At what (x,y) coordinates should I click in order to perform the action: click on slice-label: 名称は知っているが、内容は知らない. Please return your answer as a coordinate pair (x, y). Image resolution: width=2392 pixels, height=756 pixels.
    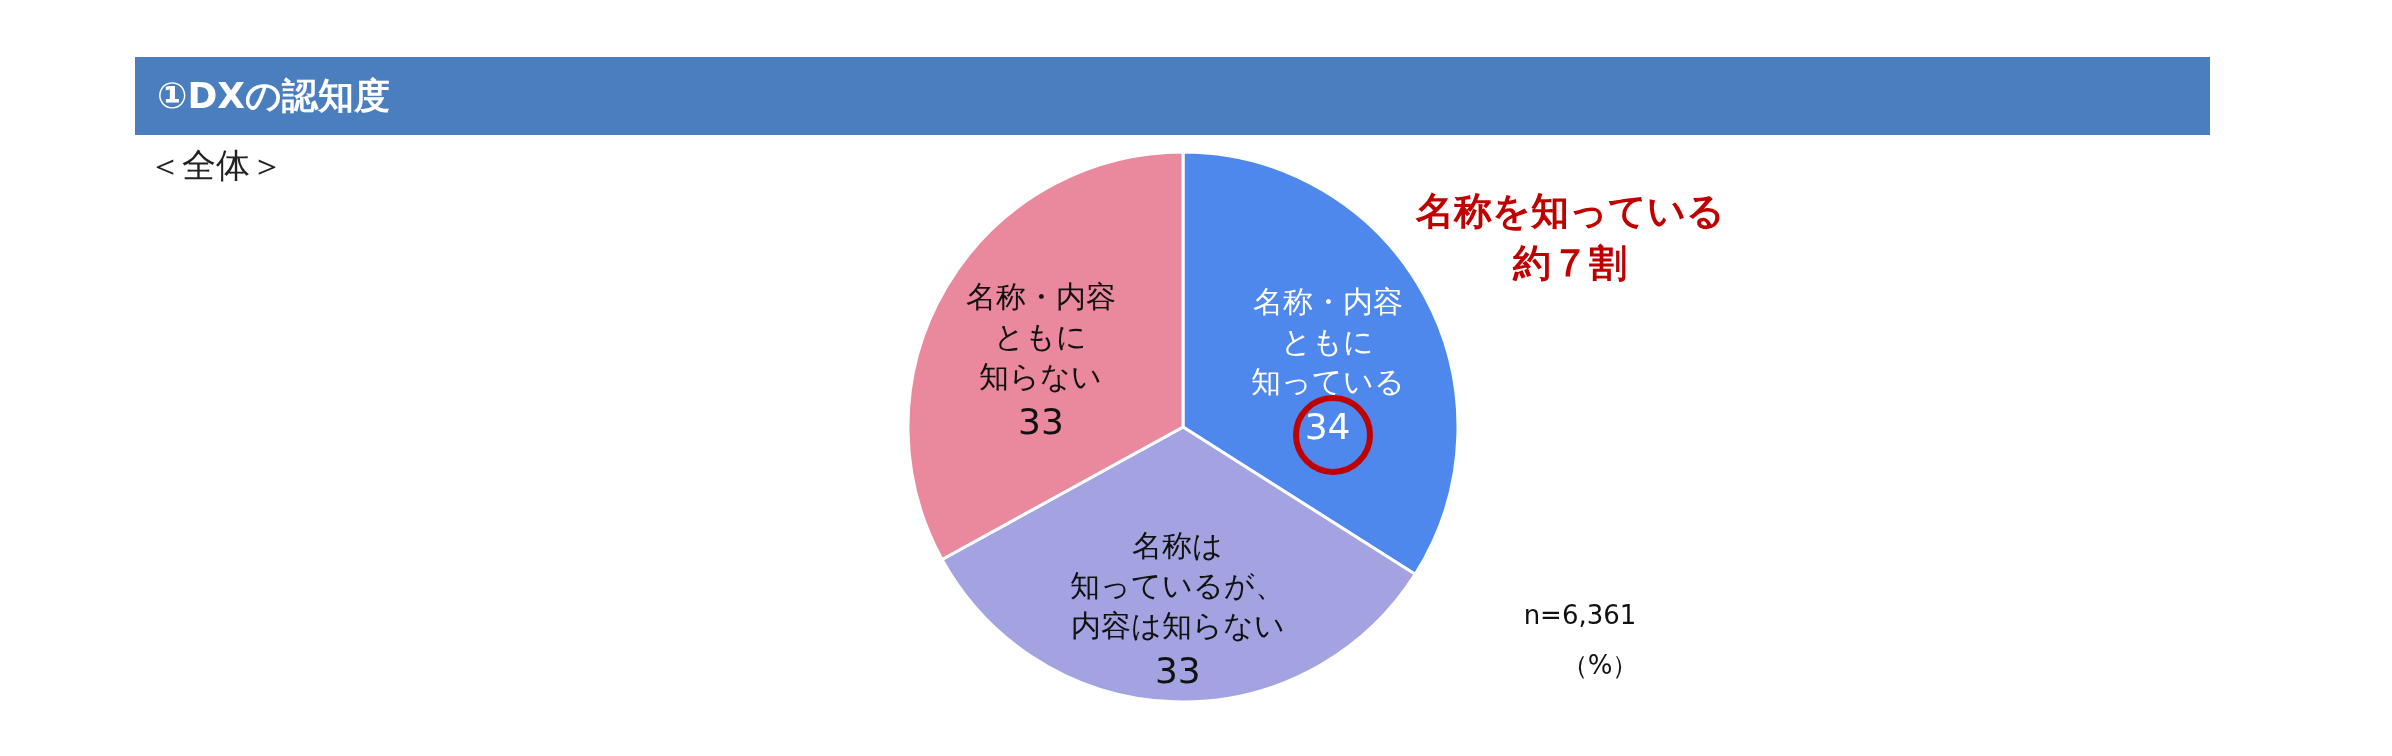
    Looking at the image, I should click on (1178, 585).